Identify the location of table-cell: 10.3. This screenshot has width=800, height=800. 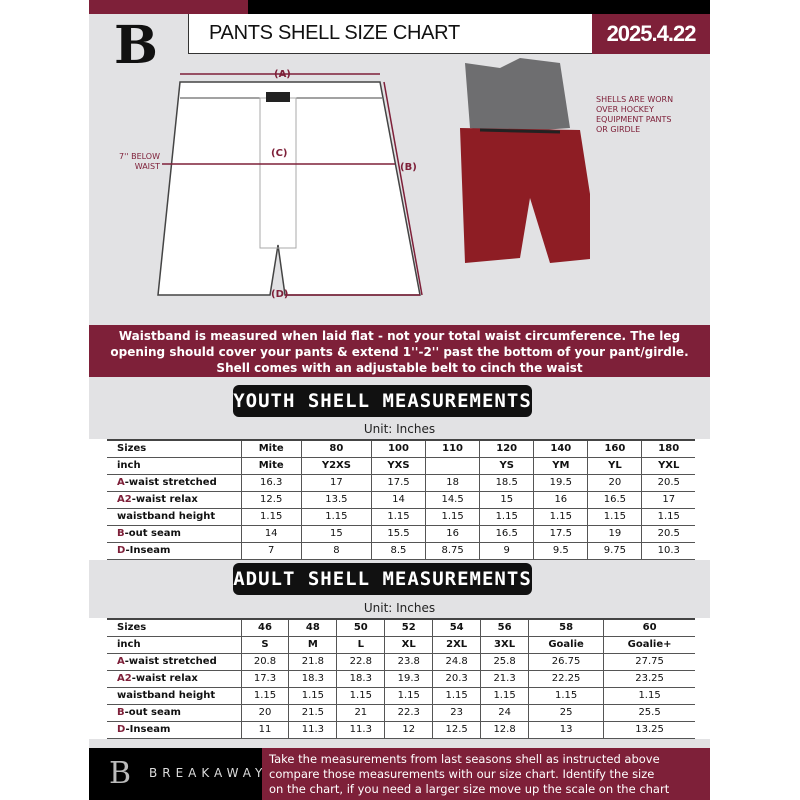
(668, 551).